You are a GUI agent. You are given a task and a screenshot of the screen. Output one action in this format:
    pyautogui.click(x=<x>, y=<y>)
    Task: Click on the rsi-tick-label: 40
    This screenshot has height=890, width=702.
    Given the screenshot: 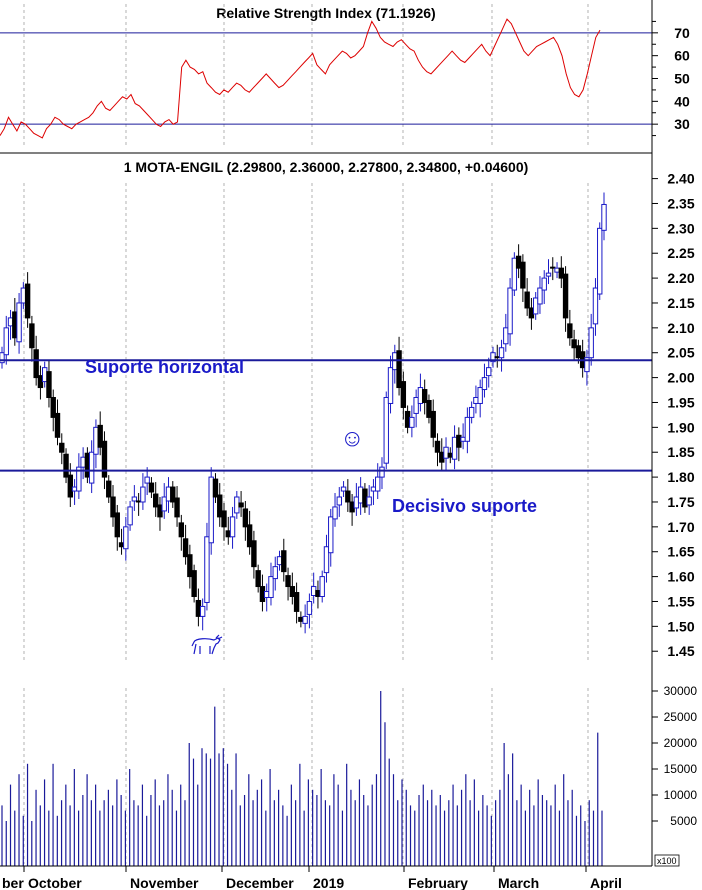 What is the action you would take?
    pyautogui.click(x=682, y=101)
    